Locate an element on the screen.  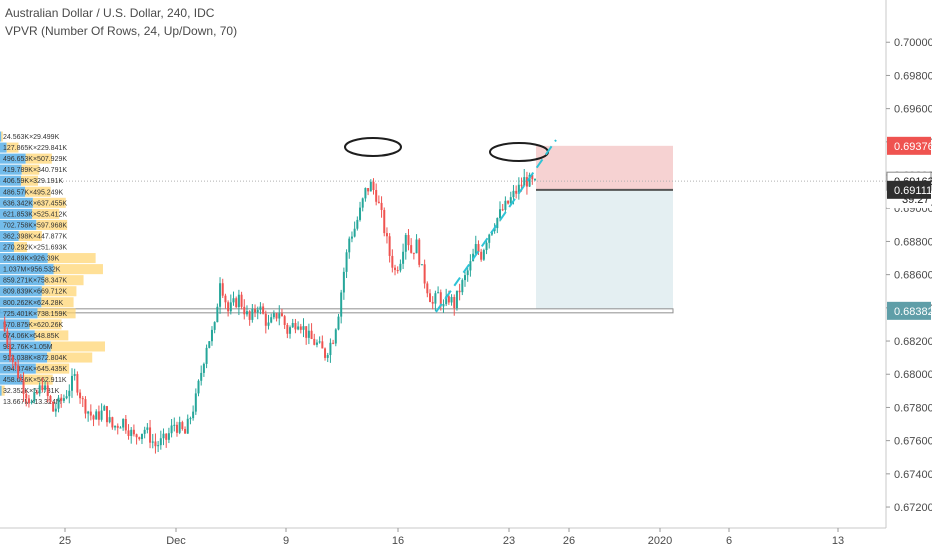
volume-row-label: 702.758K×597.968K is located at coordinates (35, 225).